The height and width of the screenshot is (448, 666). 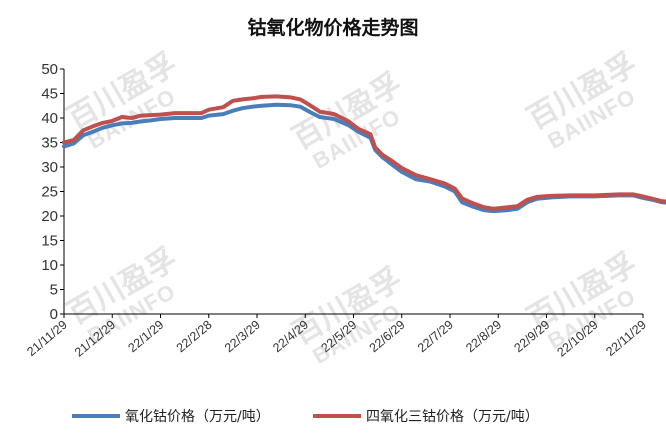 What do you see at coordinates (194, 337) in the screenshot?
I see `x-tick-label: 22/2/28` at bounding box center [194, 337].